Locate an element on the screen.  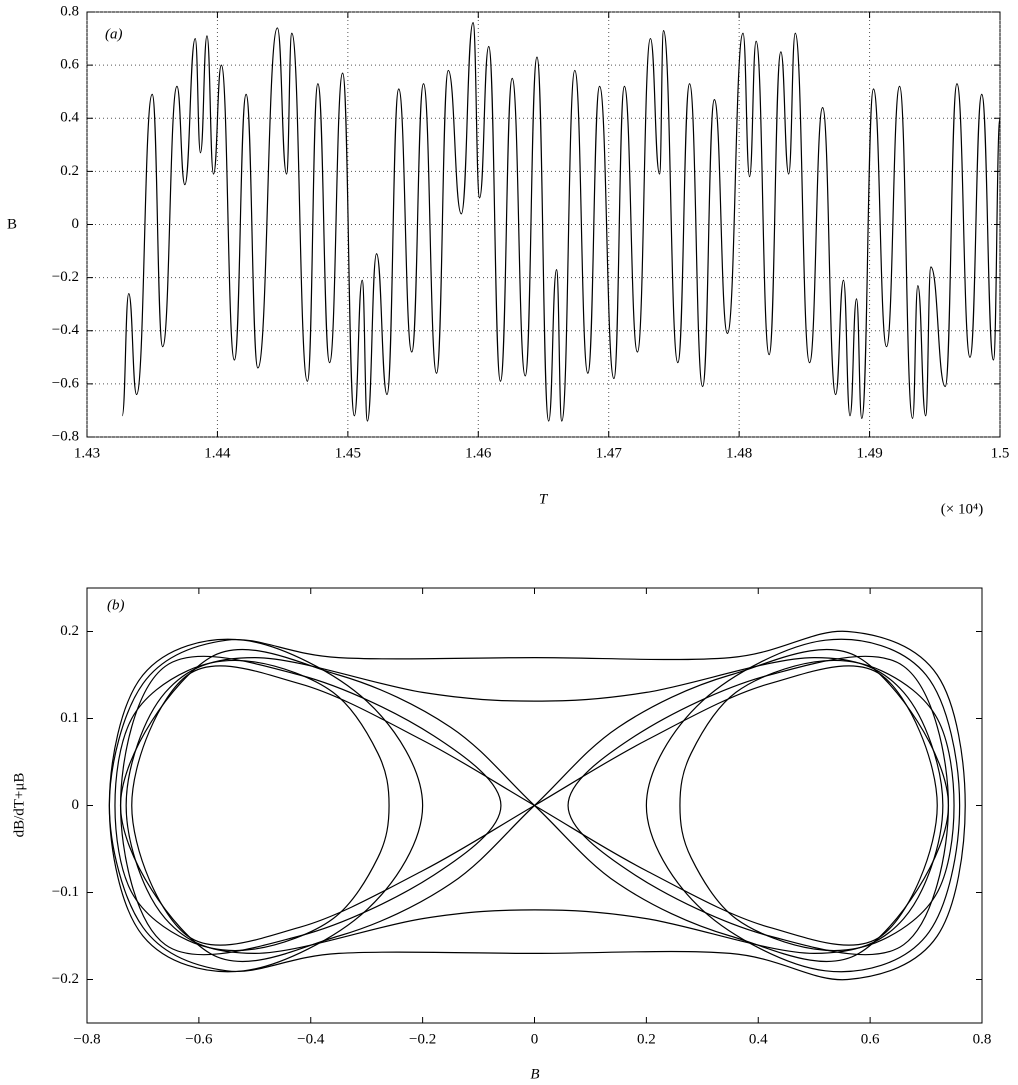
x-tick-label: −0.4 is located at coordinates (311, 1039).